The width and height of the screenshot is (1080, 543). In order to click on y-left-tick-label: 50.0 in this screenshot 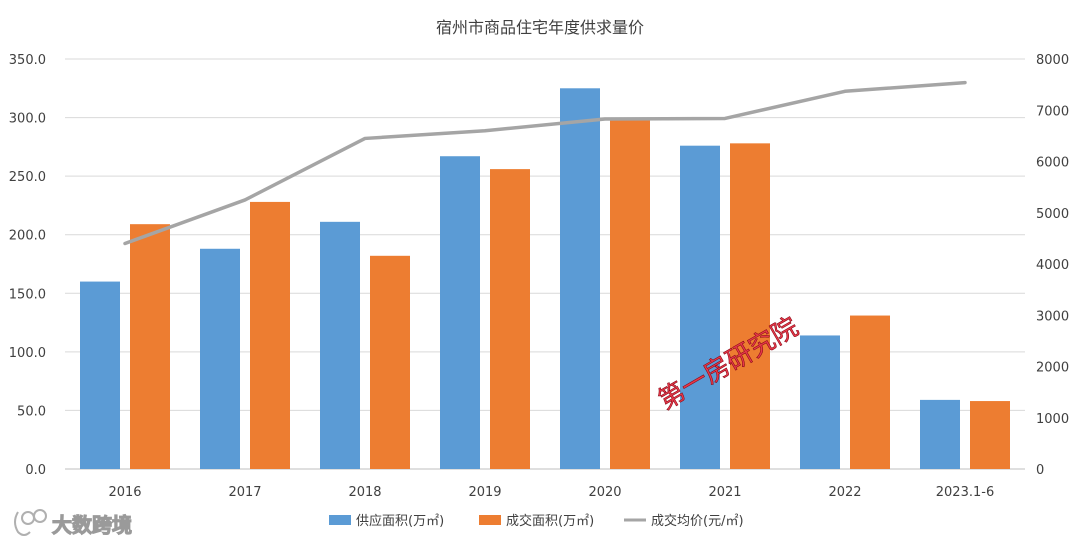, I will do `click(31, 411)`.